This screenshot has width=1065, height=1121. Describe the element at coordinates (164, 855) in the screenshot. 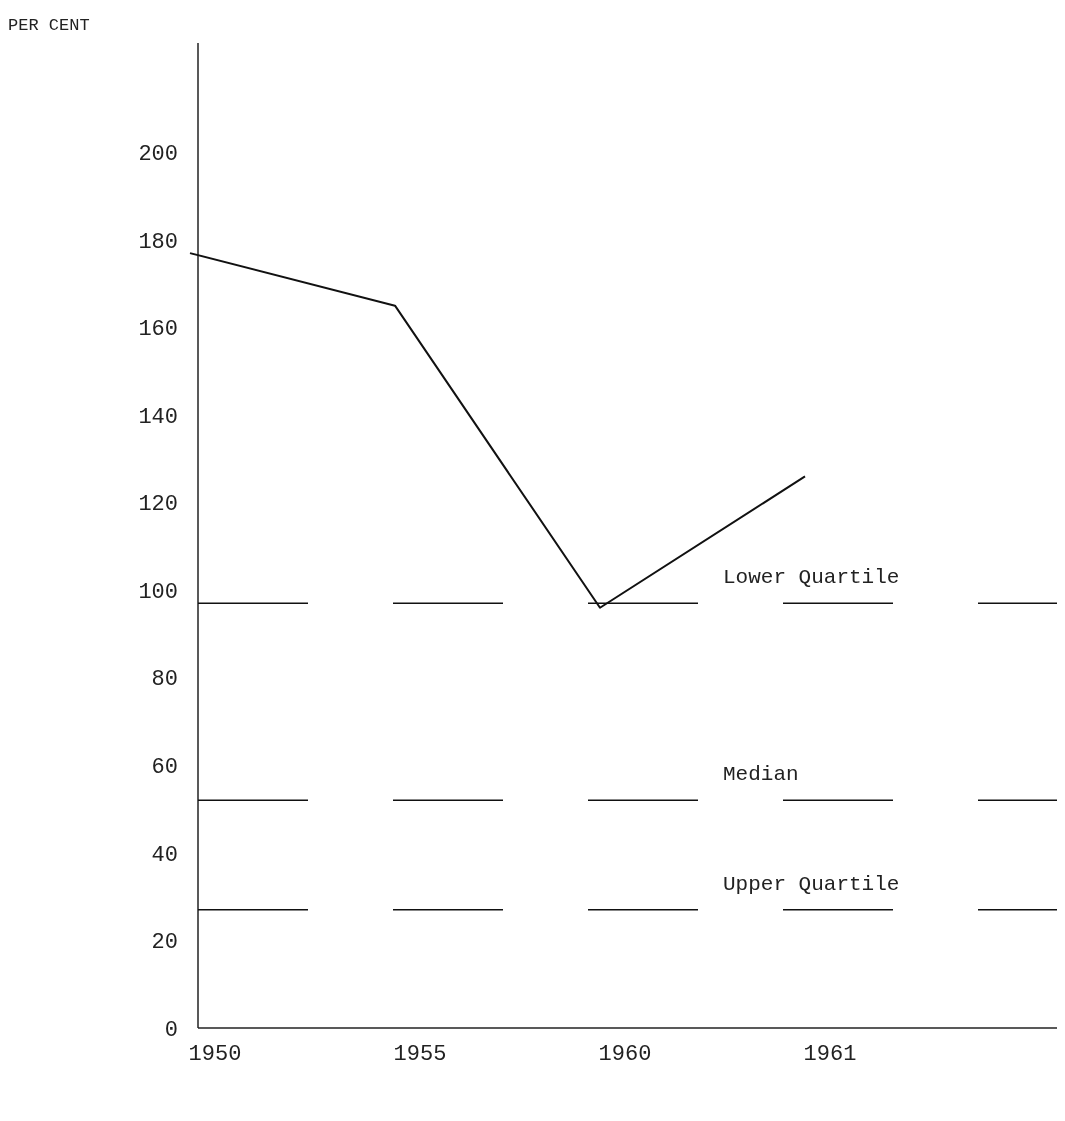

I see `y-tick-label: 40` at that location.